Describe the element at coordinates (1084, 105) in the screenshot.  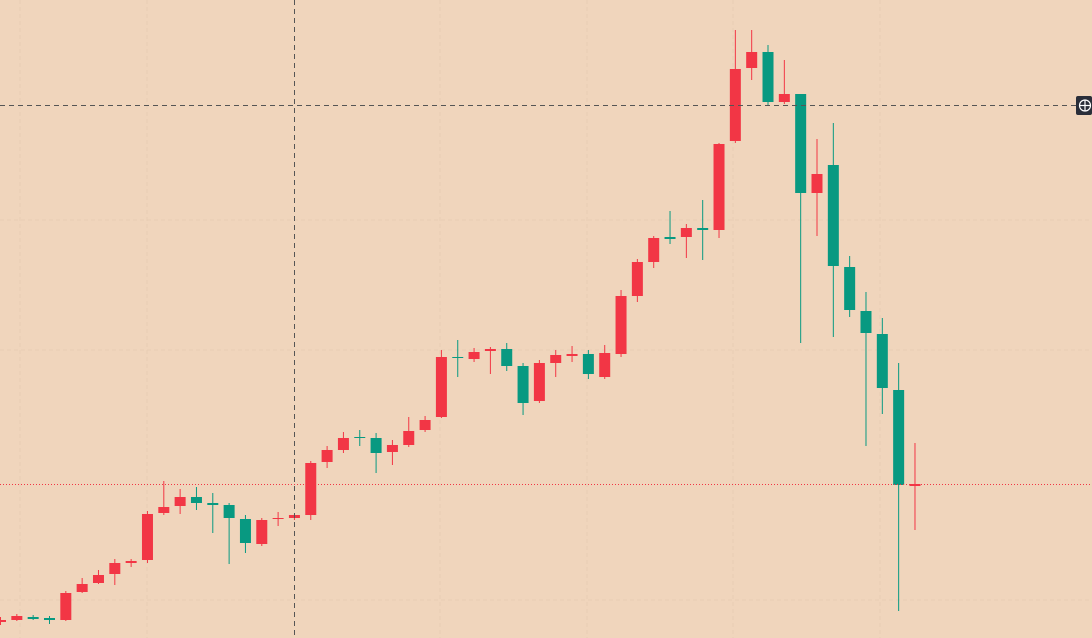
I see `crosshair-button` at that location.